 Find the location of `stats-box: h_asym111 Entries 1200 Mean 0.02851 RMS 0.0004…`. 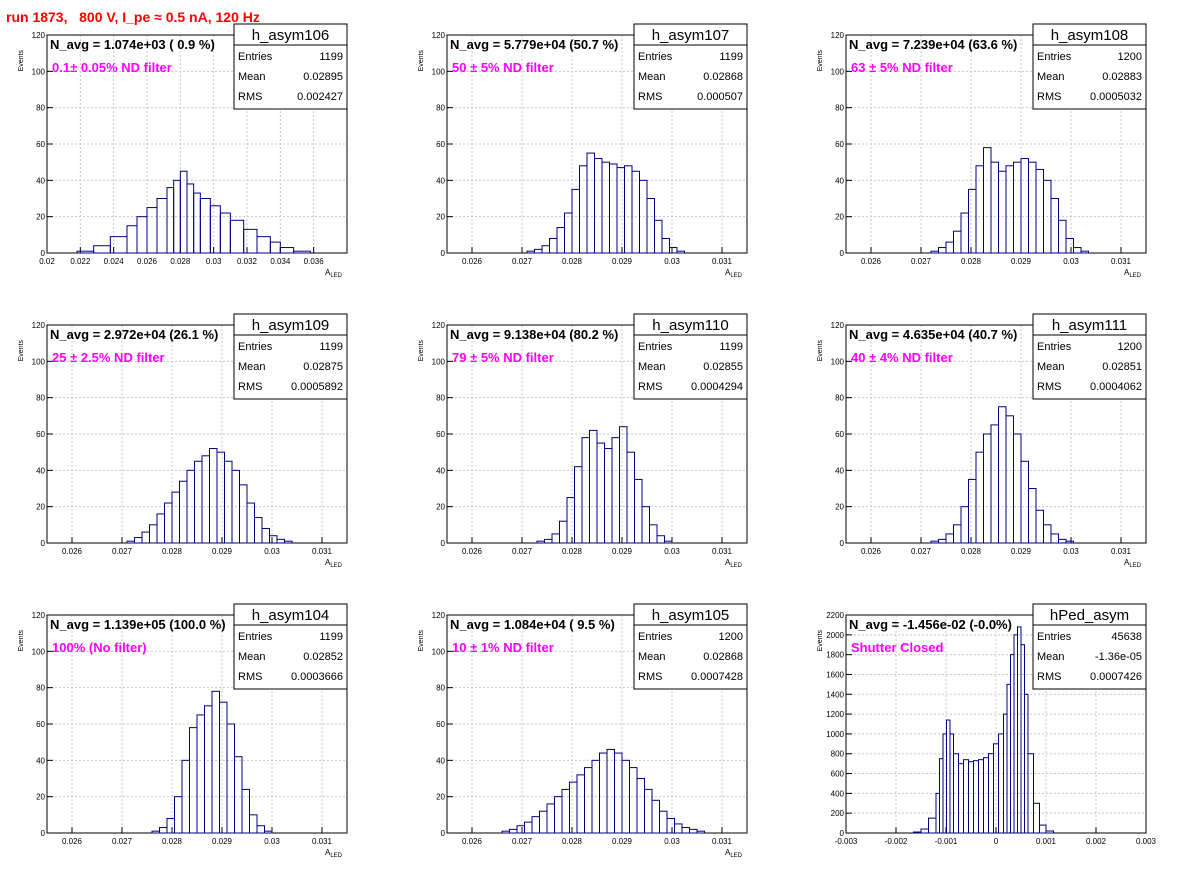

stats-box: h_asym111 Entries 1200 Mean 0.02851 RMS 0.0004… is located at coordinates (1089, 356).